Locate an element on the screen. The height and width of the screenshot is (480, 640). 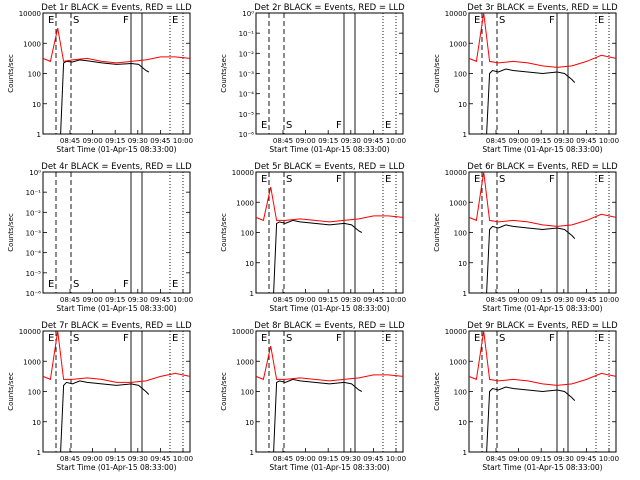
x-tick-label: 09:15 is located at coordinates (328, 300).